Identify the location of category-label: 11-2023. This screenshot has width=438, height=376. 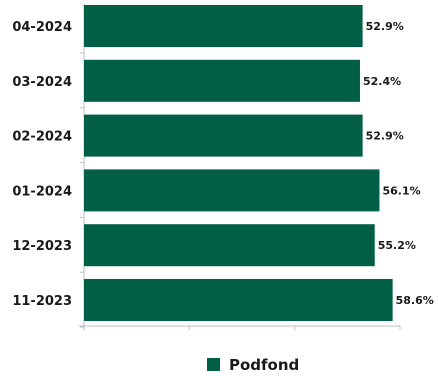
(42, 301).